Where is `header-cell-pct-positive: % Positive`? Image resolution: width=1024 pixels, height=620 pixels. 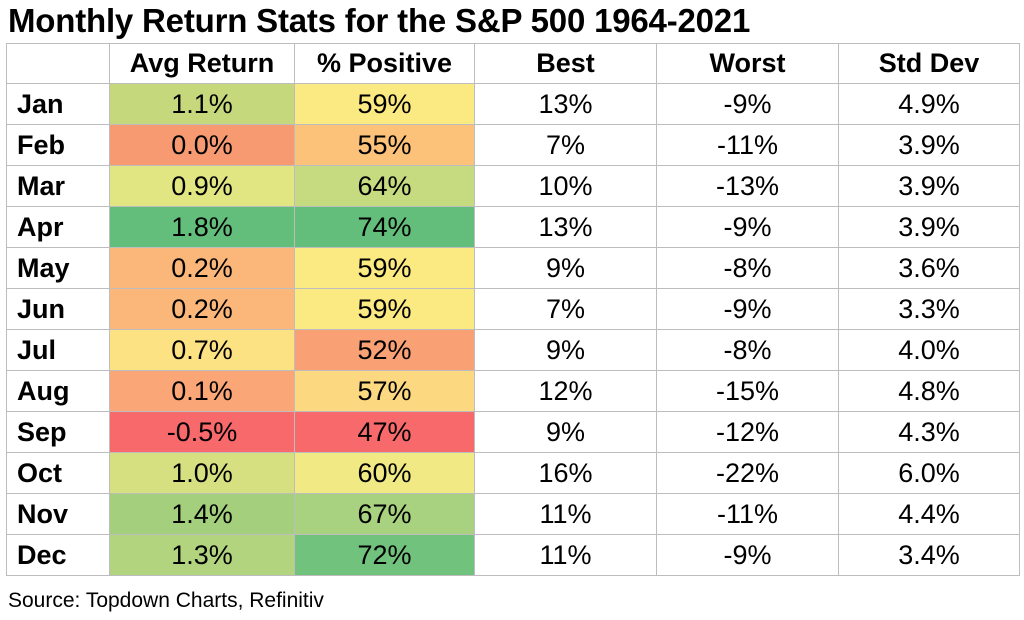 header-cell-pct-positive: % Positive is located at coordinates (384, 63).